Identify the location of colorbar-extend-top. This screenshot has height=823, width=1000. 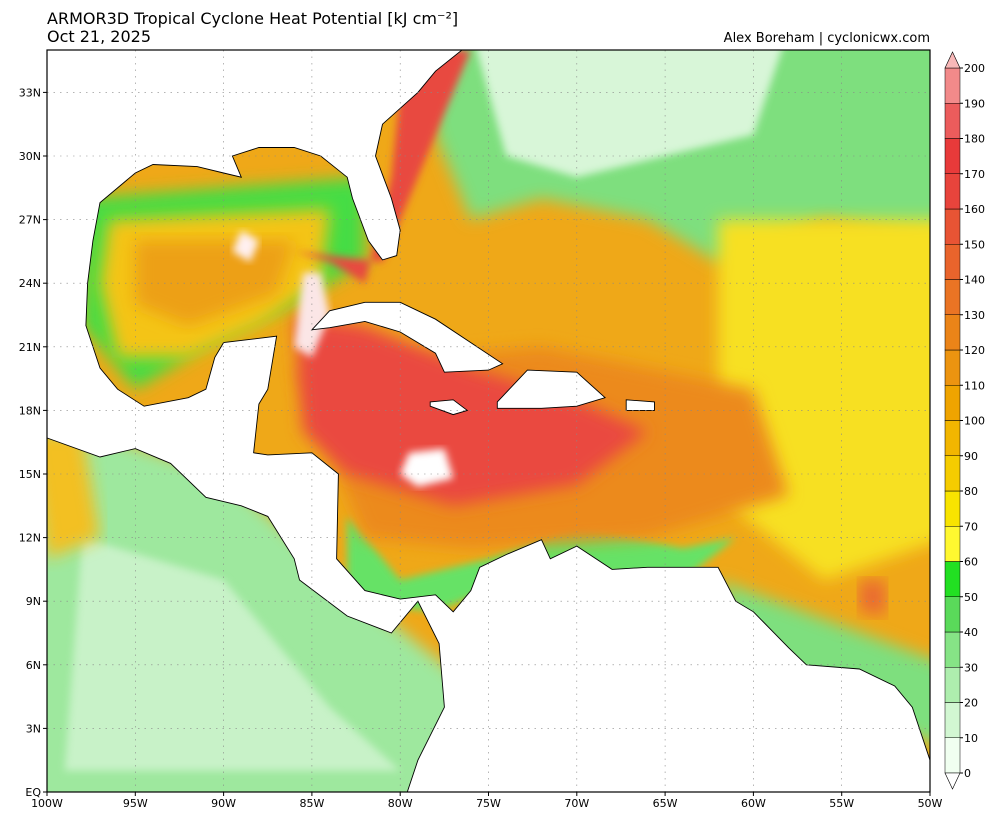
(952, 60).